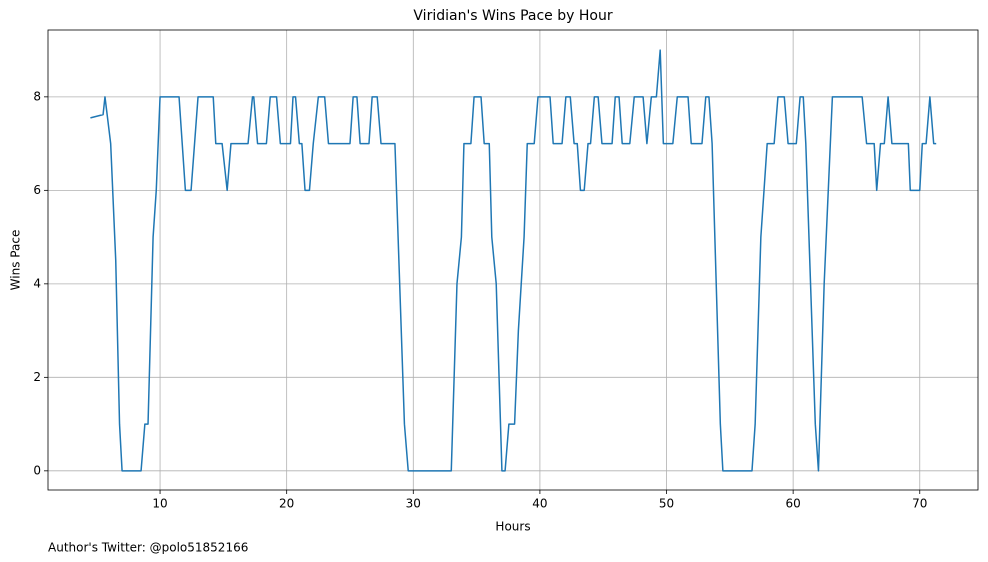 The image size is (988, 562). What do you see at coordinates (37, 96) in the screenshot?
I see `y-tick-label: 8` at bounding box center [37, 96].